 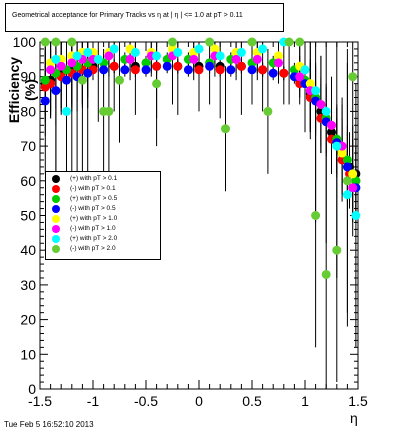 I want to click on y-axis-label: Efficiency (%), so click(x=22, y=90).